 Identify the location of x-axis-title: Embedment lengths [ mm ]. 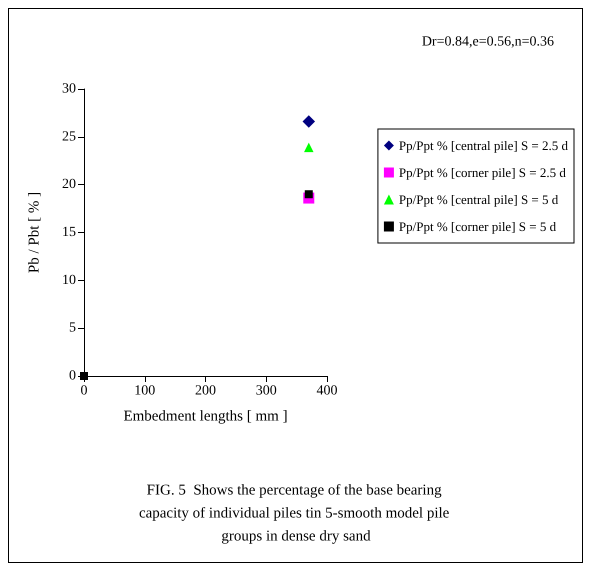
(205, 416).